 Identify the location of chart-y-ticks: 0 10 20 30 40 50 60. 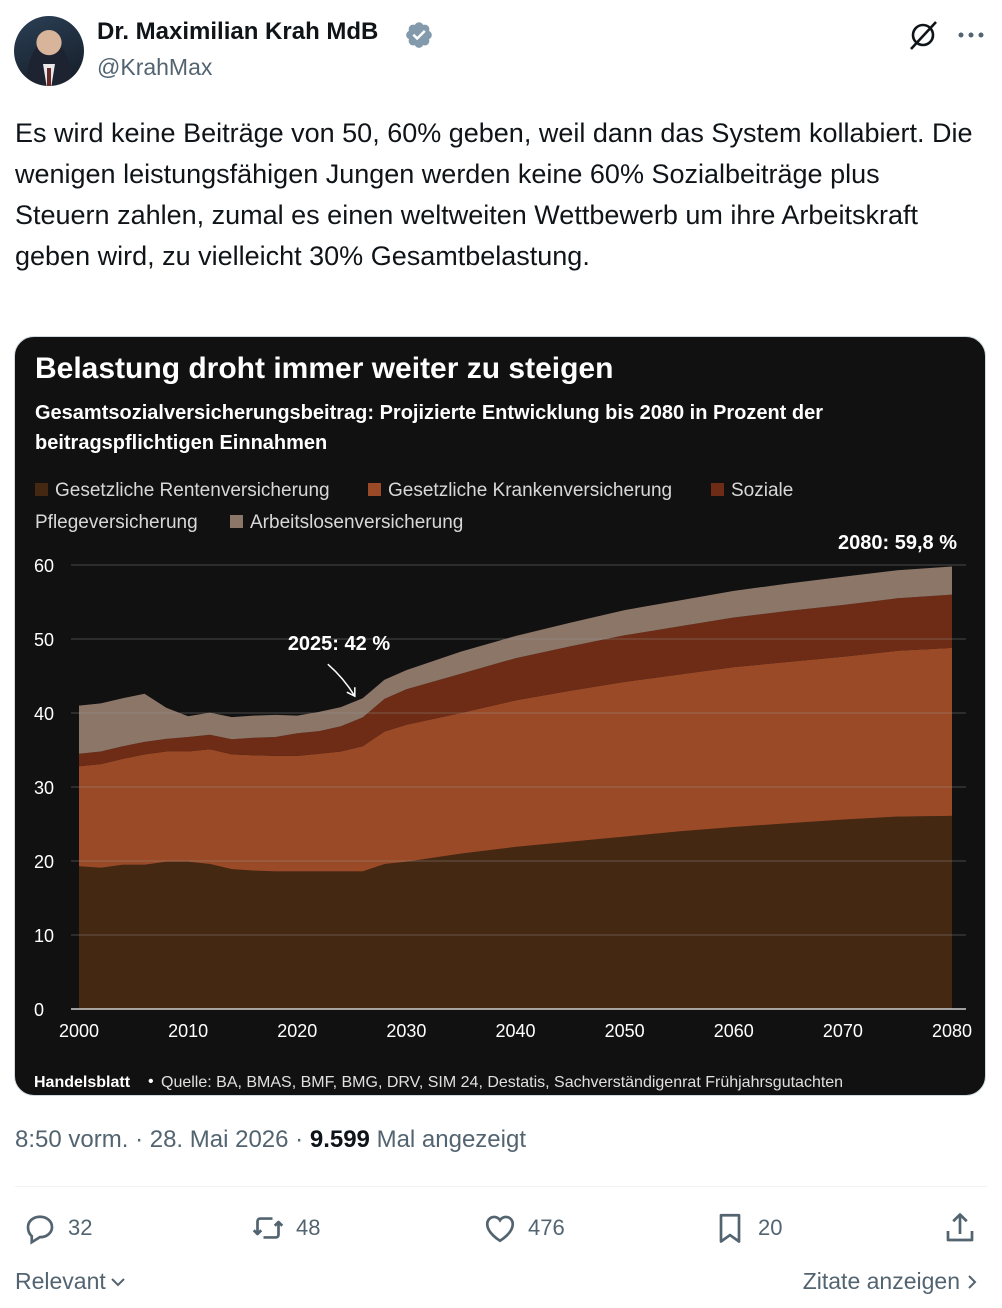
(44, 788).